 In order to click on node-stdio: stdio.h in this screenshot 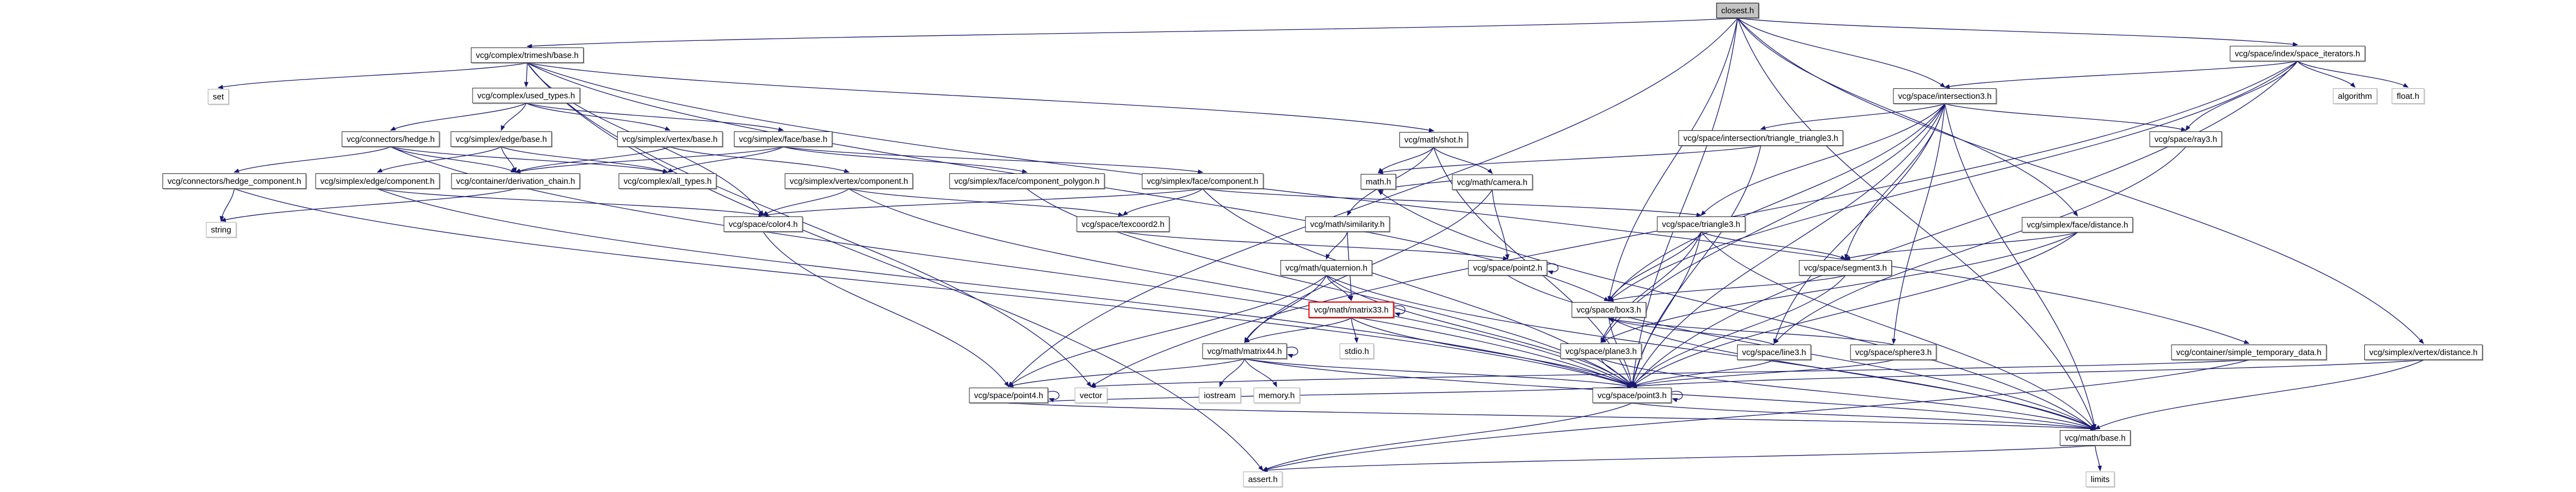, I will do `click(1356, 351)`.